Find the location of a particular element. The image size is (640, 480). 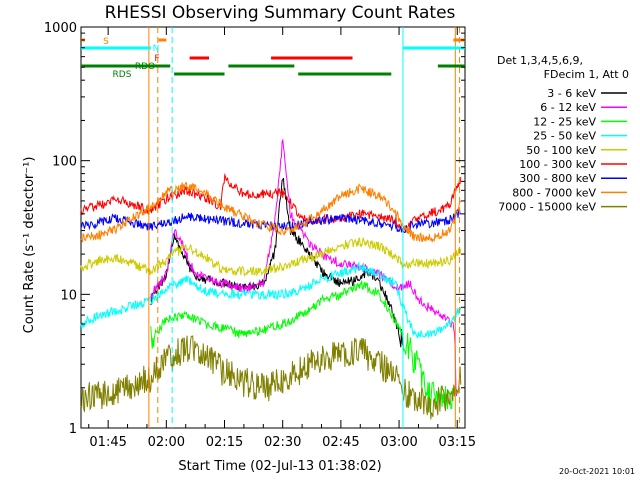

legend-header-line1: Det 1,3,4,5,6,9, is located at coordinates (540, 60).